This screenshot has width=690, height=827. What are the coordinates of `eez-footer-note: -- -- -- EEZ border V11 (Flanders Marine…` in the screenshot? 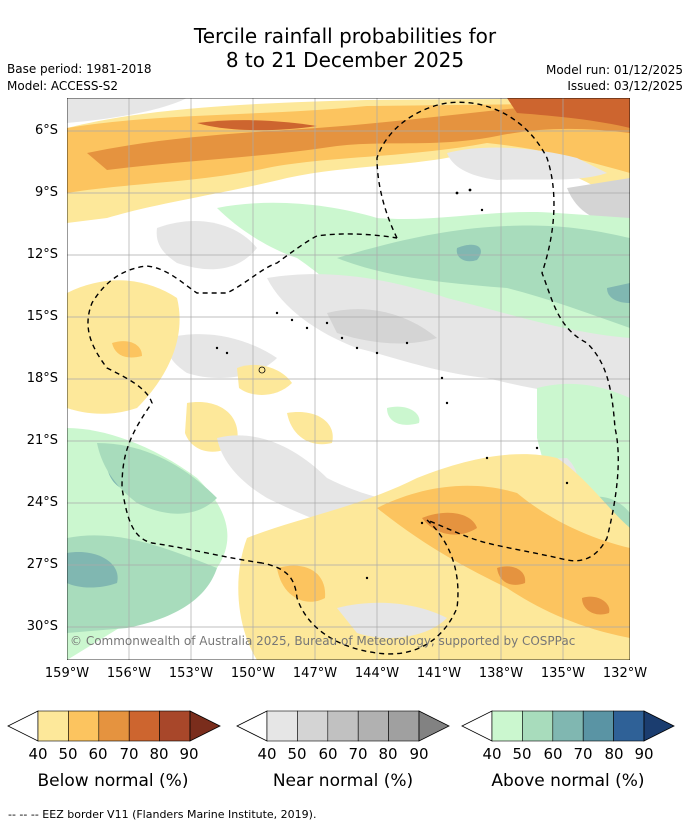 It's located at (162, 814).